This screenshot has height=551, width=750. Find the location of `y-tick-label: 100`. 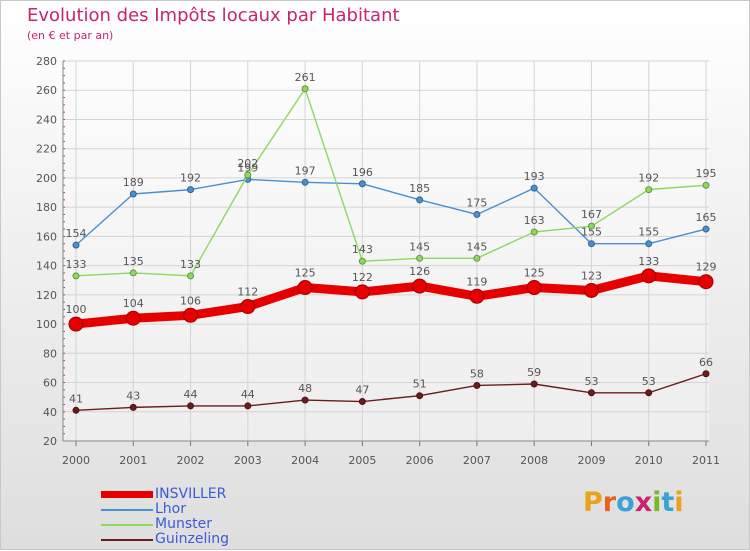

y-tick-label: 100 is located at coordinates (46, 324).